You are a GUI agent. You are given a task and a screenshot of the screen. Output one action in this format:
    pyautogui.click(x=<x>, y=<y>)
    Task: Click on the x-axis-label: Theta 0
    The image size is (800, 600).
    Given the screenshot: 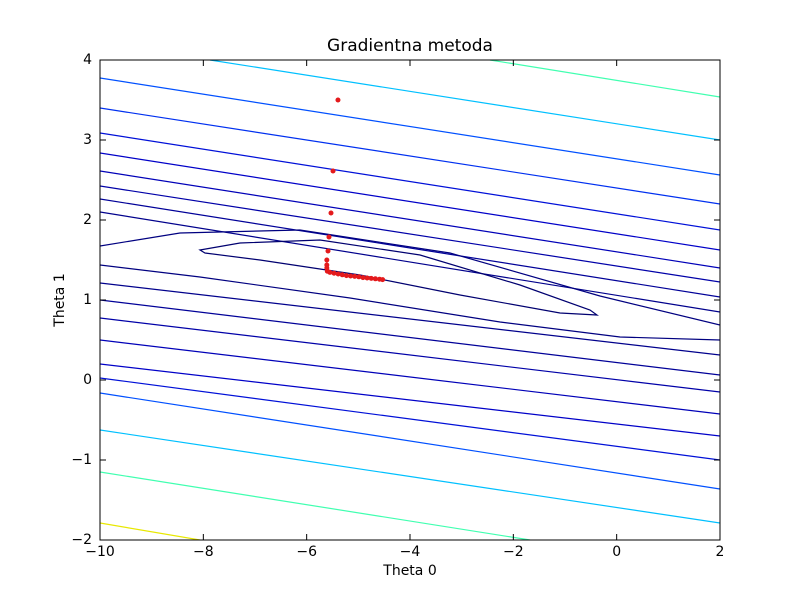 What is the action you would take?
    pyautogui.click(x=409, y=571)
    